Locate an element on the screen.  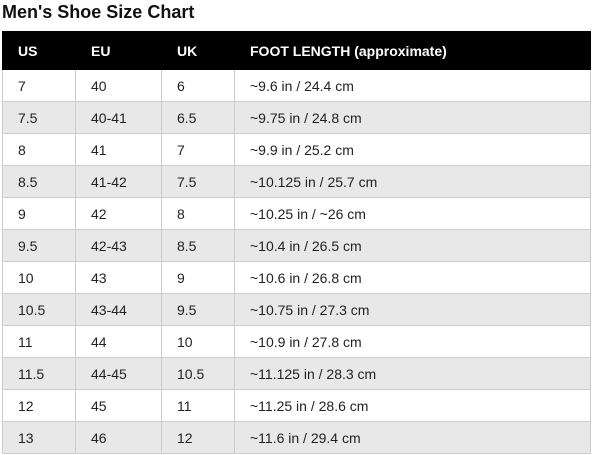
table-cell-uk: 7.5 is located at coordinates (198, 181).